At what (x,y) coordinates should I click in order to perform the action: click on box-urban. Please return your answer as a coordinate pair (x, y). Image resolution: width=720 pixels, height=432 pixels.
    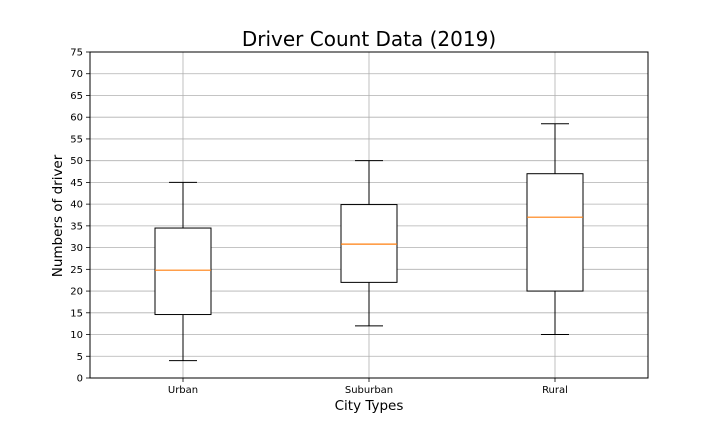
    Looking at the image, I should click on (183, 271).